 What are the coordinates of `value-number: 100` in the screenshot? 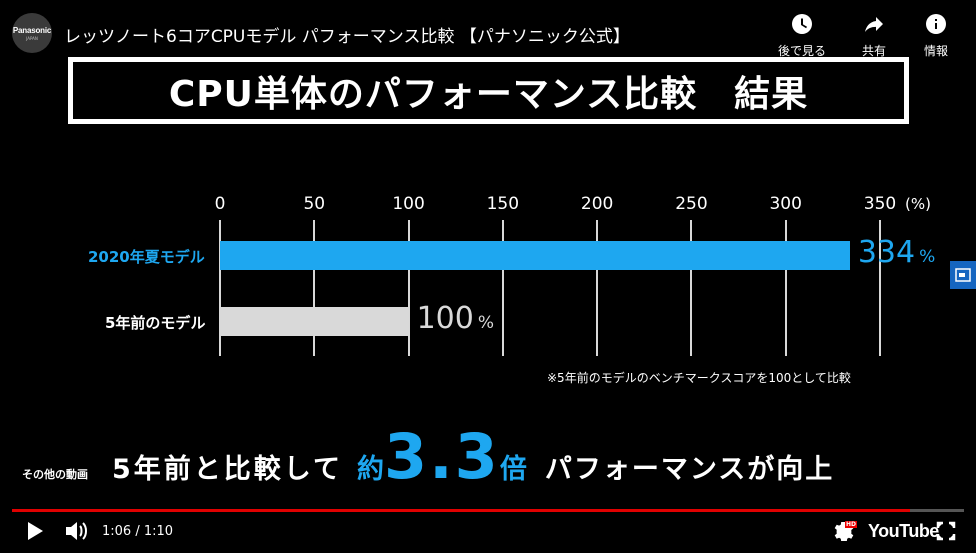 It's located at (445, 318).